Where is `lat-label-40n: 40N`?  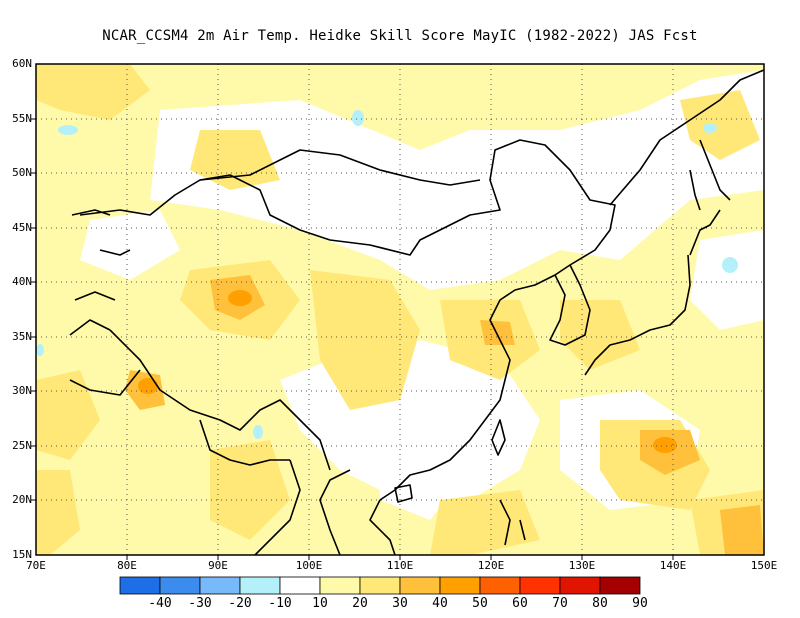
lat-label-40n: 40N is located at coordinates (22, 281).